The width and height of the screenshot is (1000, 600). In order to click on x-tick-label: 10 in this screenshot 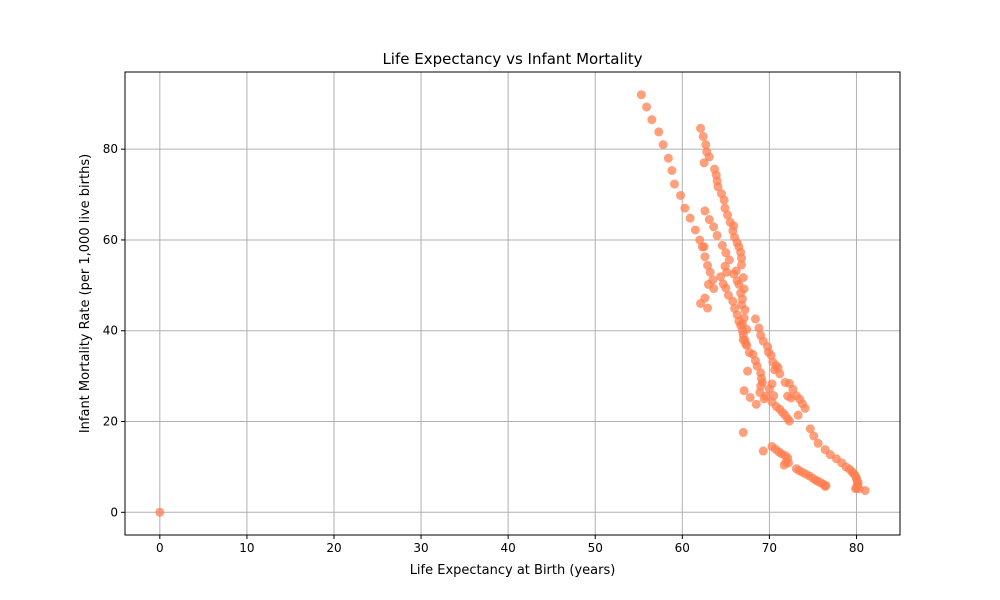, I will do `click(246, 548)`.